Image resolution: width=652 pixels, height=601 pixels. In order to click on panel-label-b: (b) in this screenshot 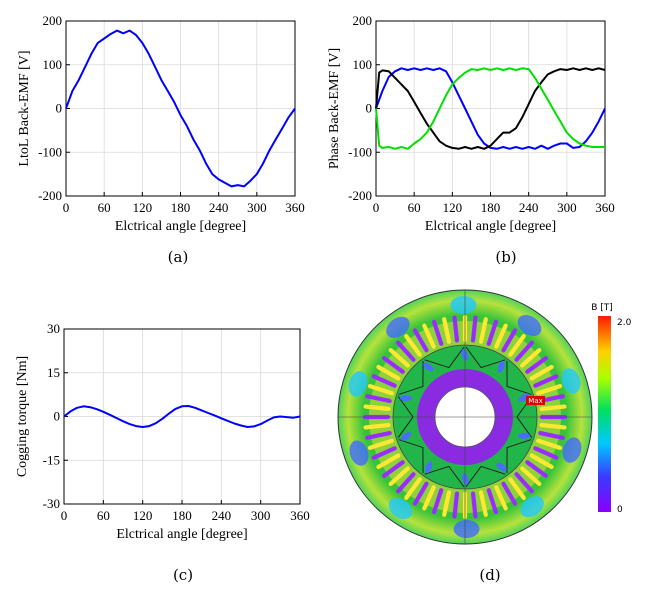, I will do `click(505, 257)`.